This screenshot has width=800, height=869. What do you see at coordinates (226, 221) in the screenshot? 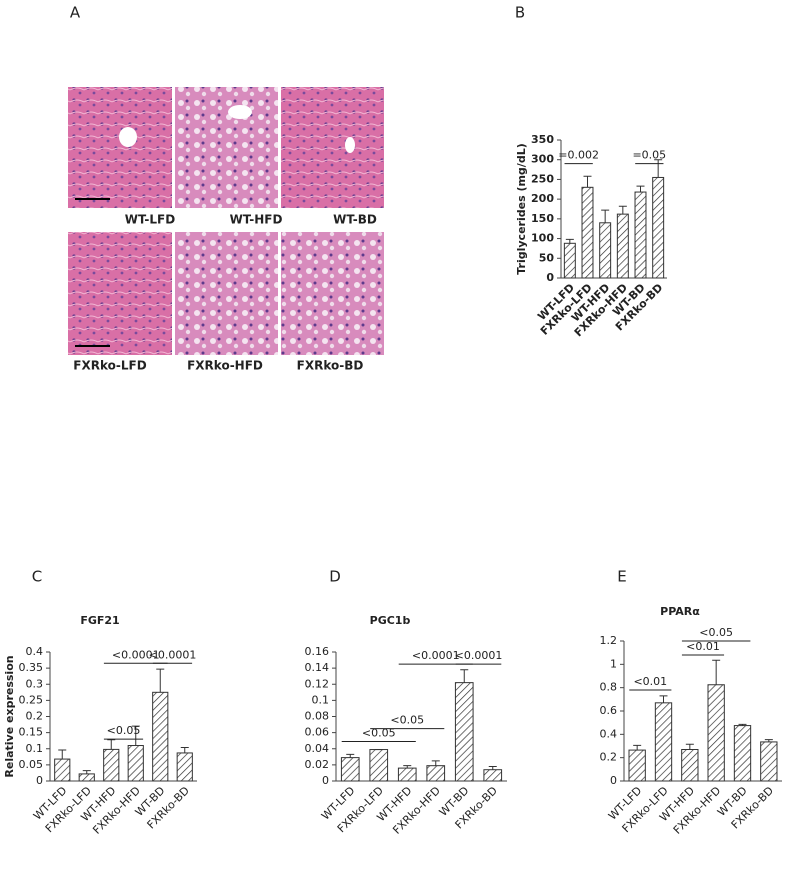
I see `histology` at bounding box center [226, 221].